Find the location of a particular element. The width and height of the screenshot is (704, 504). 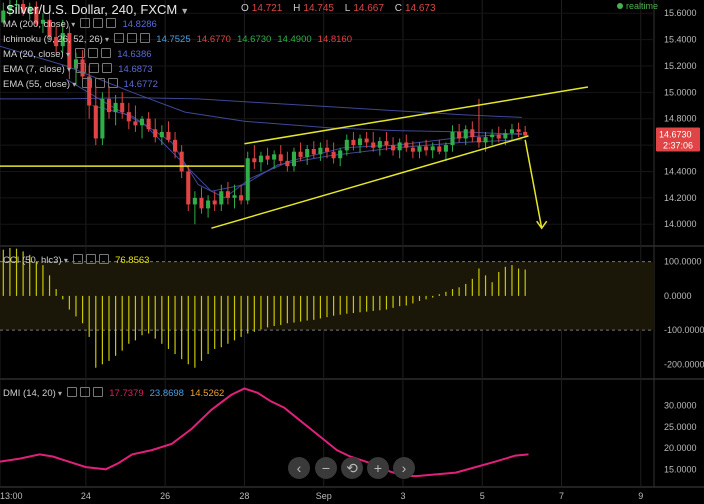

price-tick-label: 15.0000 is located at coordinates (680, 92).